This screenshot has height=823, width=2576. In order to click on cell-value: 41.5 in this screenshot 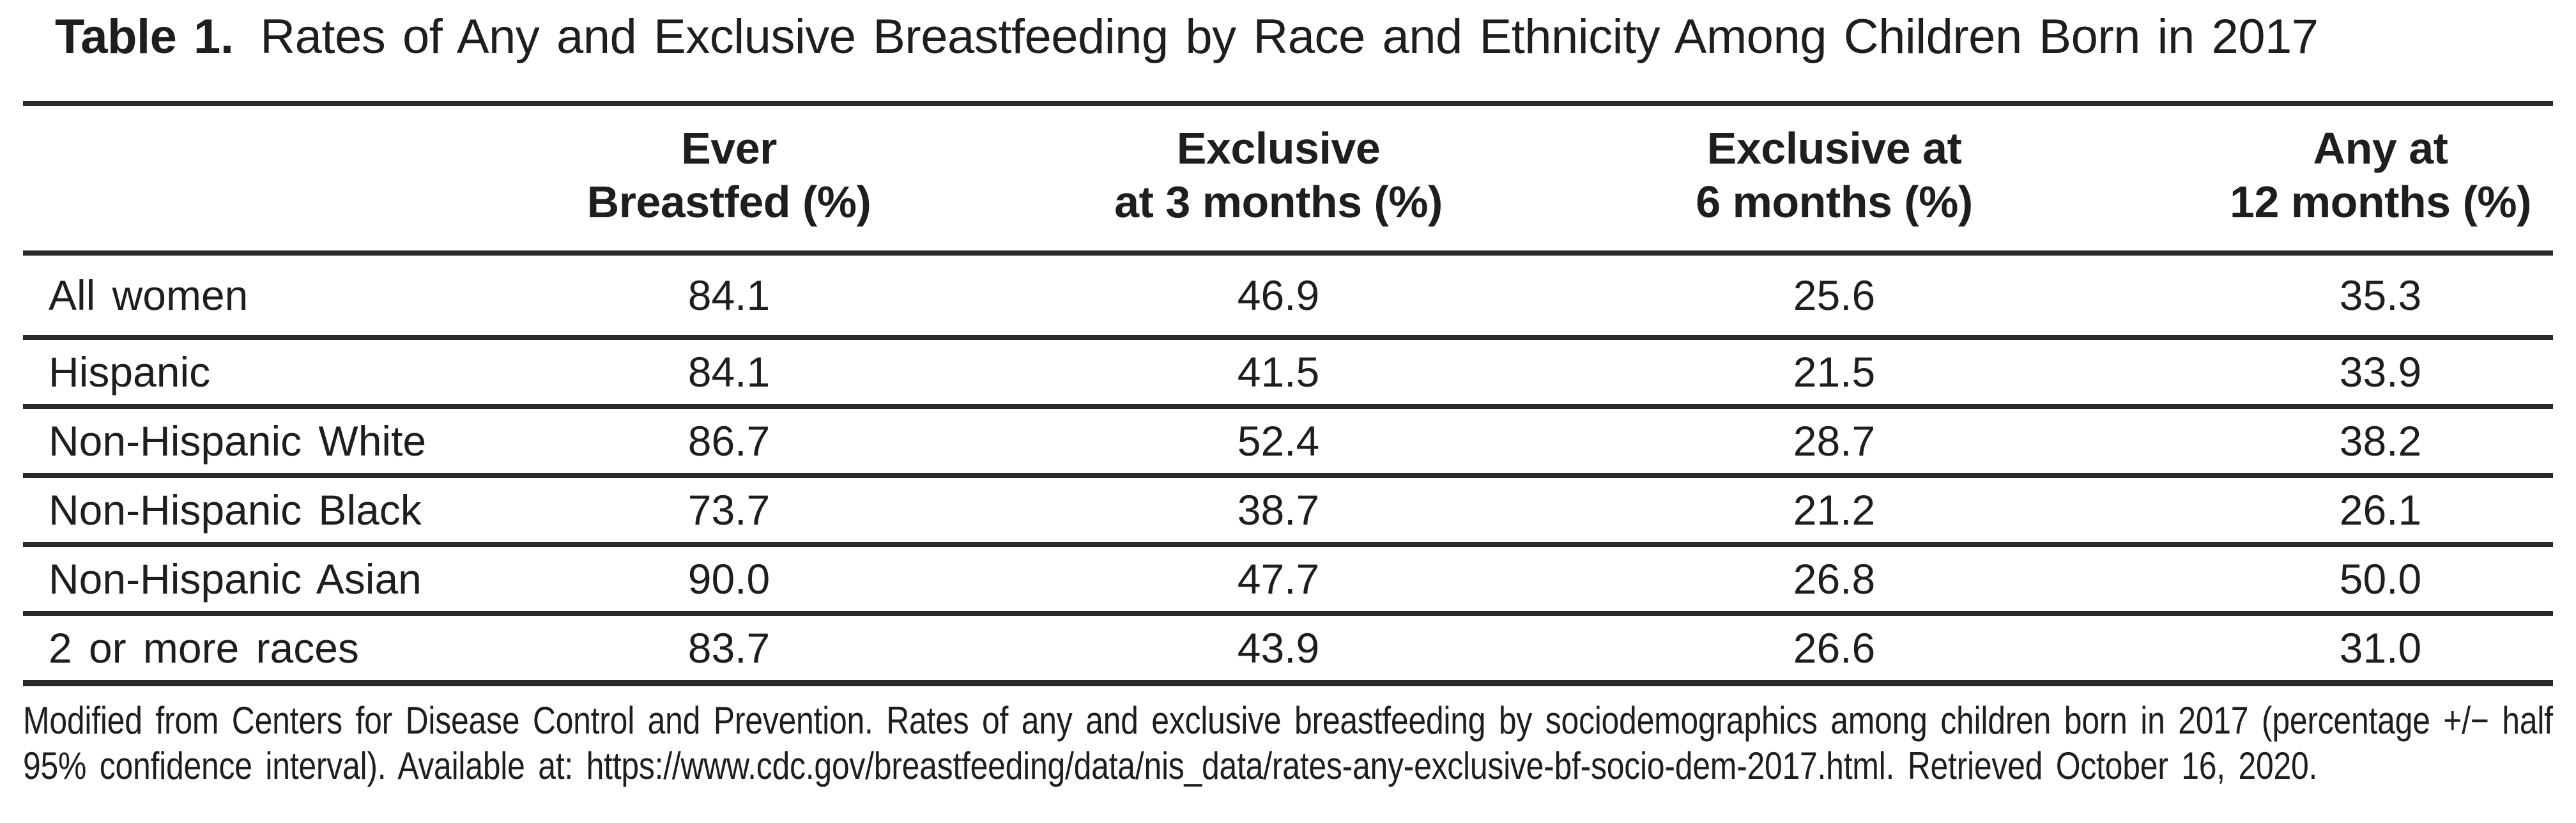, I will do `click(1278, 372)`.